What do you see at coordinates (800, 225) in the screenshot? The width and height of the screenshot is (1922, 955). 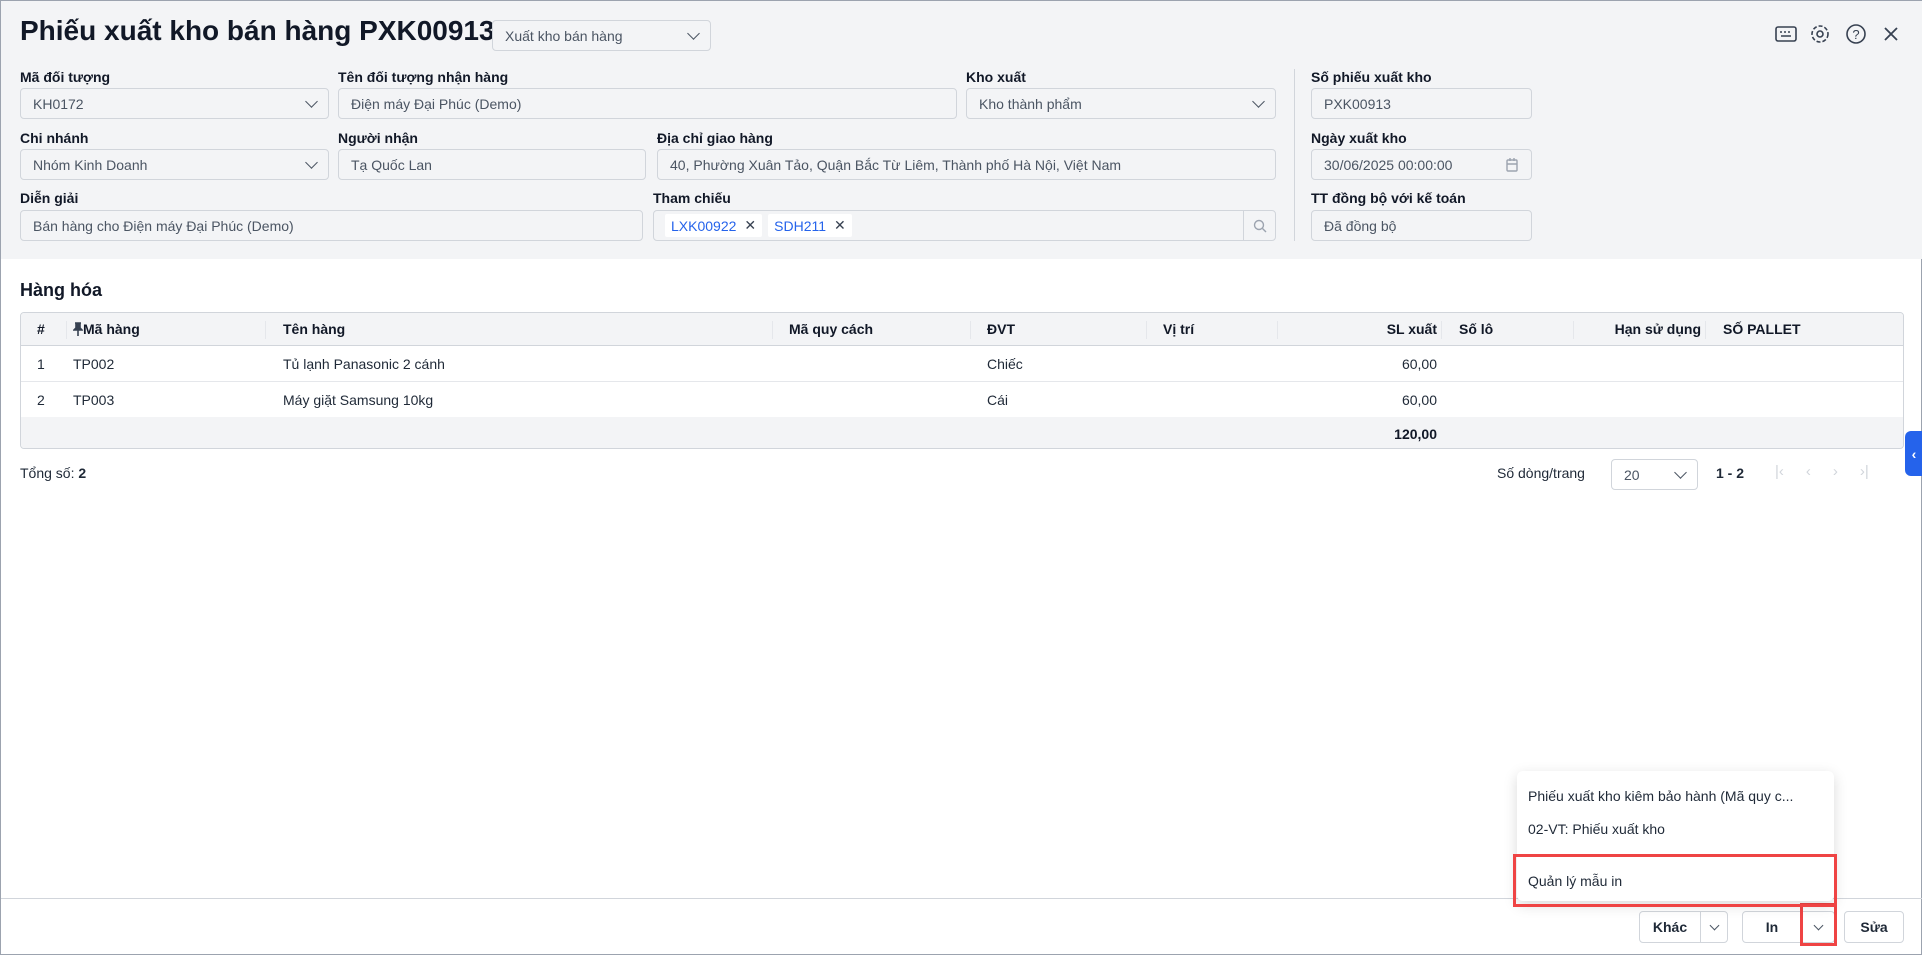 I see `reference-tag-label: SDH211` at bounding box center [800, 225].